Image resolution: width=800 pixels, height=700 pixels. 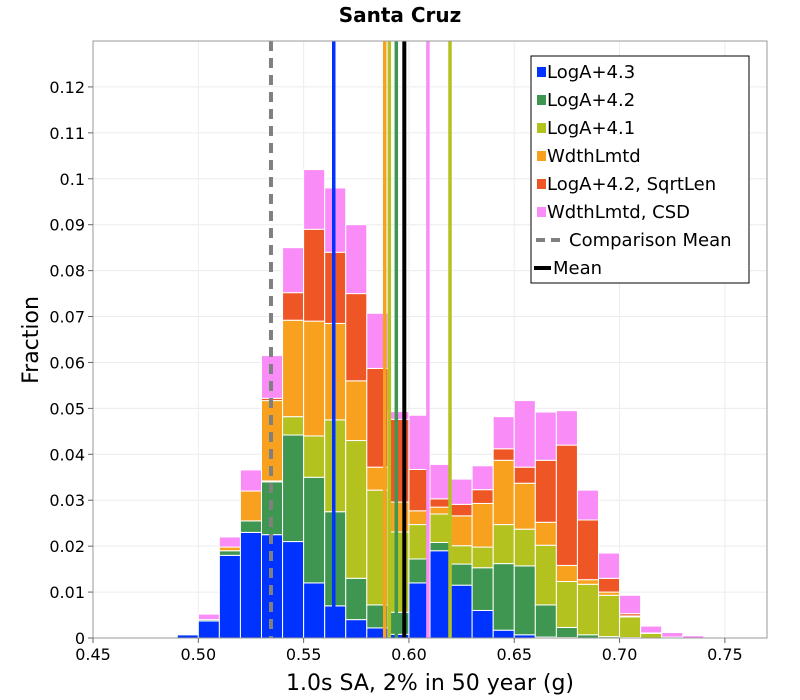 I want to click on y-tick-label: 0.05, so click(x=67, y=408).